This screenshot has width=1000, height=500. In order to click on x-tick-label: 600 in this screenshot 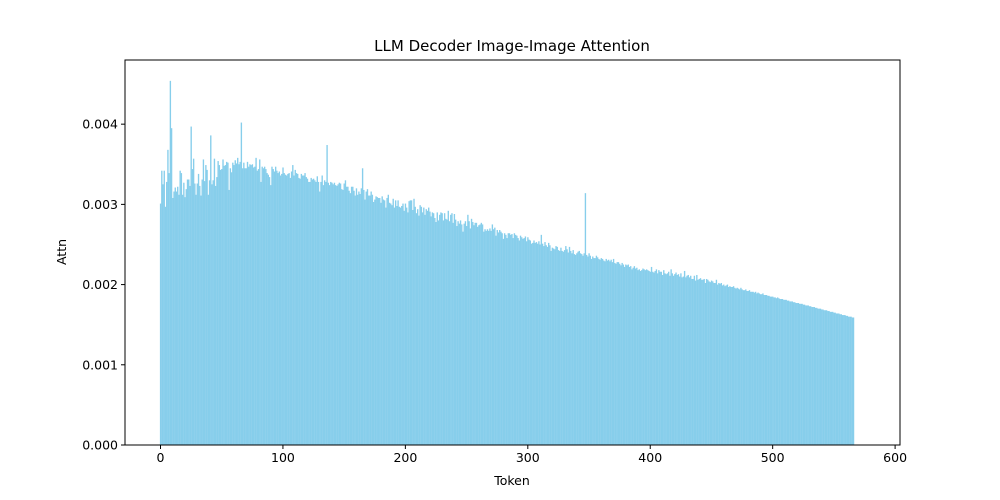, I will do `click(895, 457)`.